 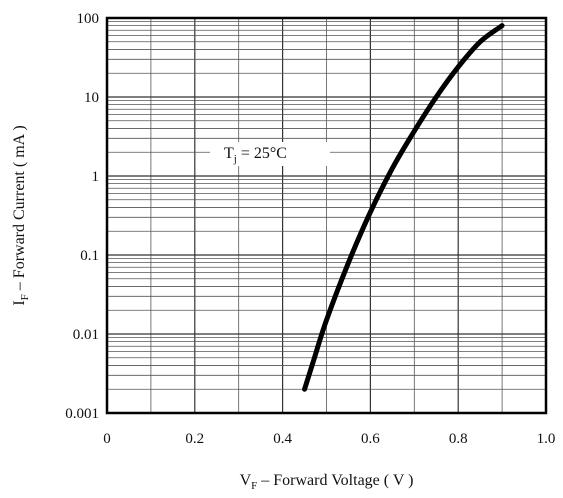 I want to click on y-axis-label-main: I, so click(x=19, y=302).